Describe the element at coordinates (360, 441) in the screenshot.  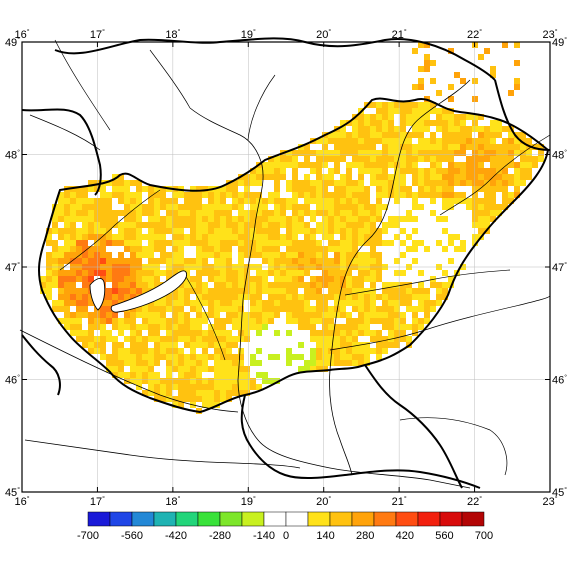
I see `border-croatia-serbia` at that location.